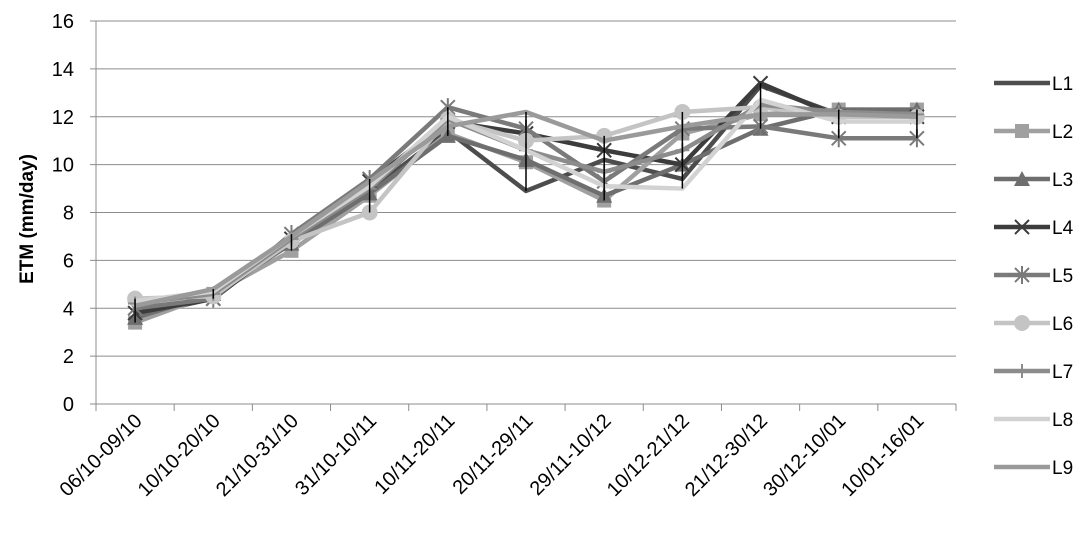 This screenshot has height=541, width=1083. Describe the element at coordinates (63, 70) in the screenshot. I see `y-tick-label: 14` at that location.